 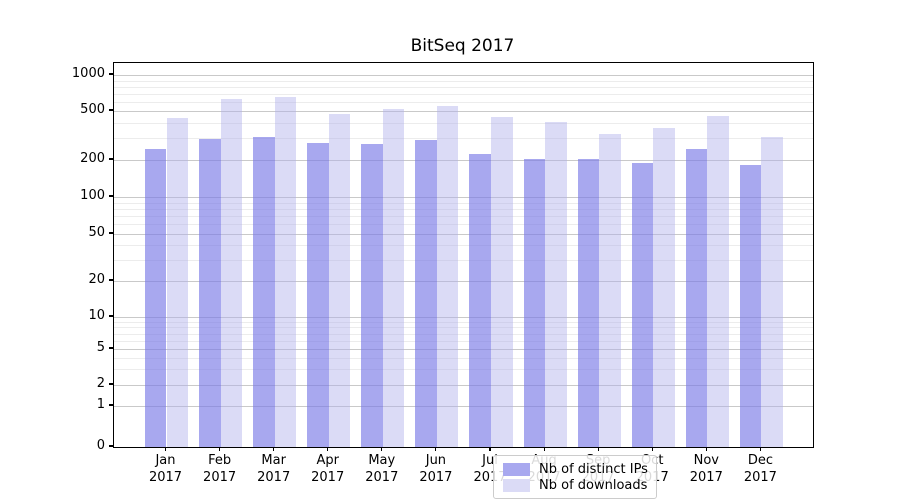 What do you see at coordinates (588, 302) in the screenshot?
I see `bar-sep-distinct-ips` at bounding box center [588, 302].